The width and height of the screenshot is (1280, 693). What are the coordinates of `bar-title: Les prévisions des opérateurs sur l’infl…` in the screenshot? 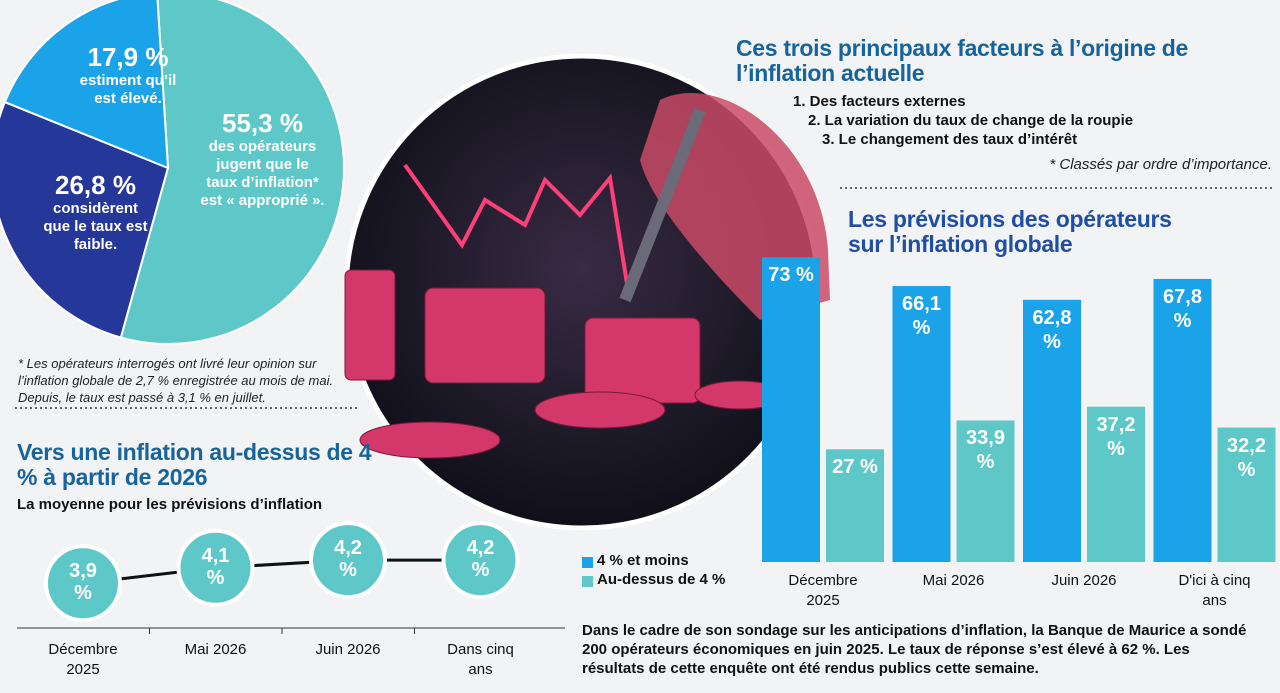 It's located at (1010, 231).